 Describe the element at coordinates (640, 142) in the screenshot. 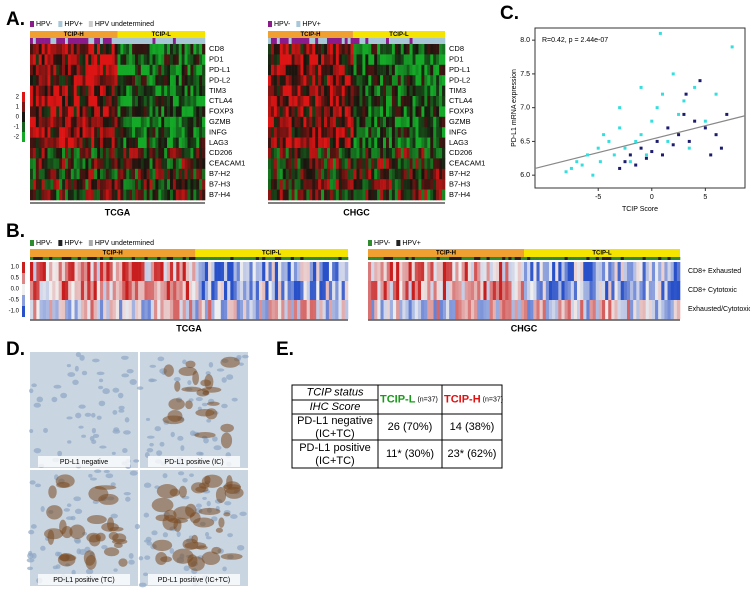

I see `fit-line` at that location.